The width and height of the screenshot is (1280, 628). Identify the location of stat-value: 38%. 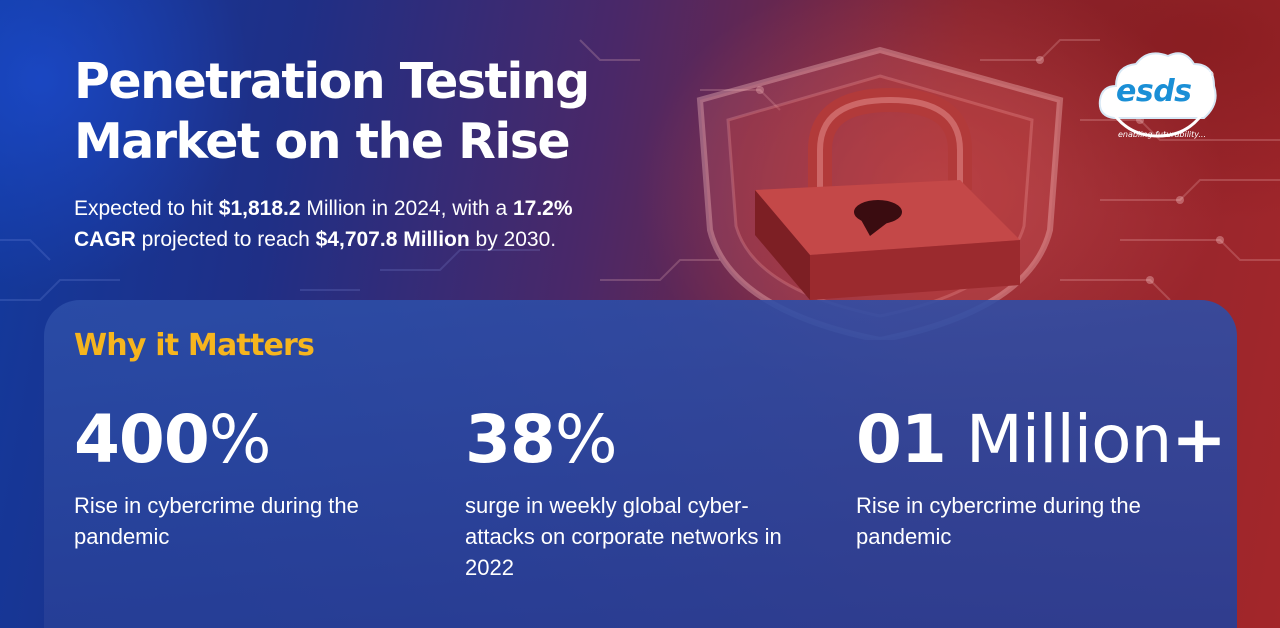
(630, 440).